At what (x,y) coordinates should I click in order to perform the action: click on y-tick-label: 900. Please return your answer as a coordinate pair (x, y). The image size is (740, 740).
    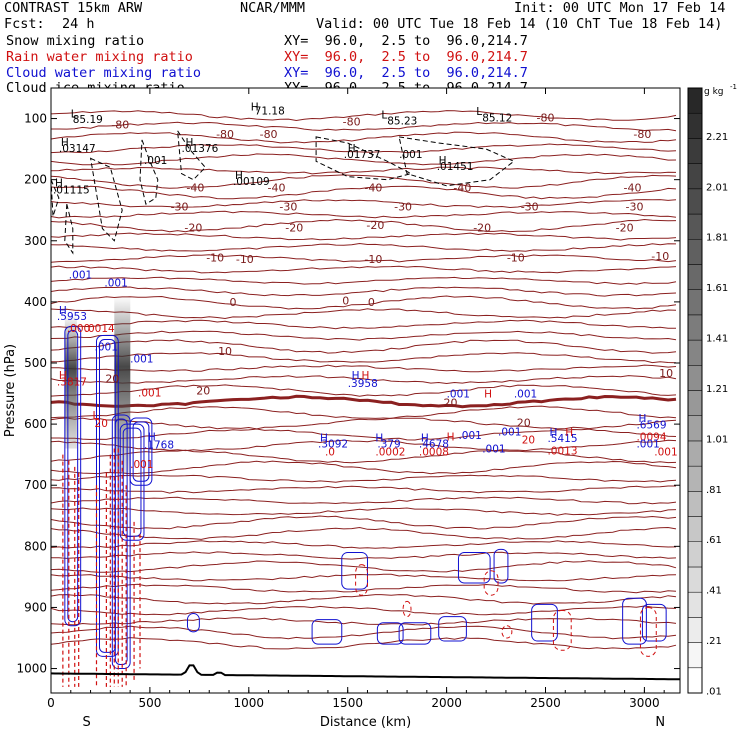
    Looking at the image, I should click on (35, 607).